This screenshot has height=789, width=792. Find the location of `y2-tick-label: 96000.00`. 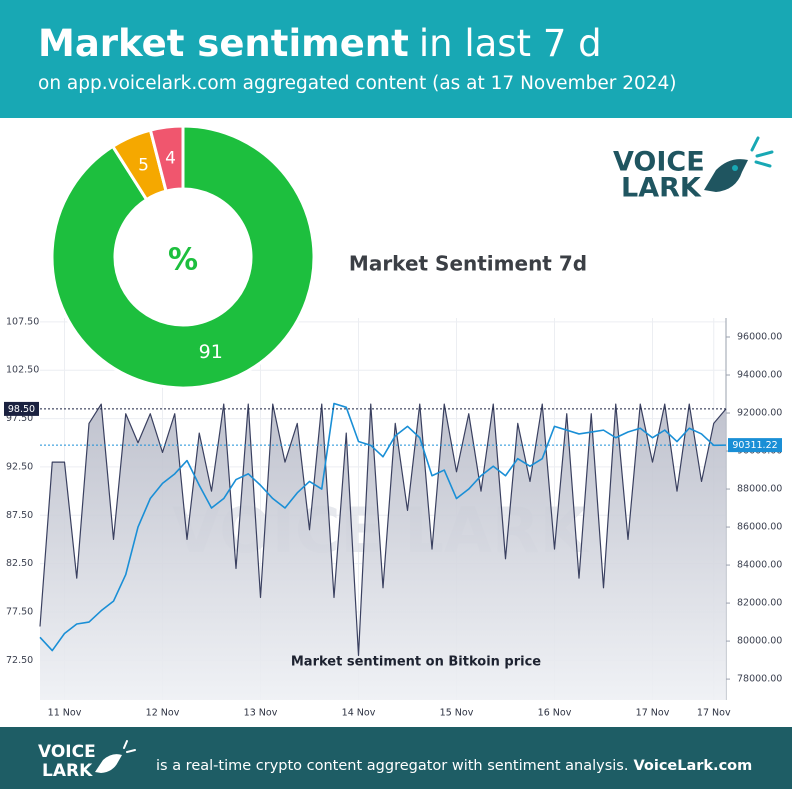

y2-tick-label: 96000.00 is located at coordinates (759, 337).